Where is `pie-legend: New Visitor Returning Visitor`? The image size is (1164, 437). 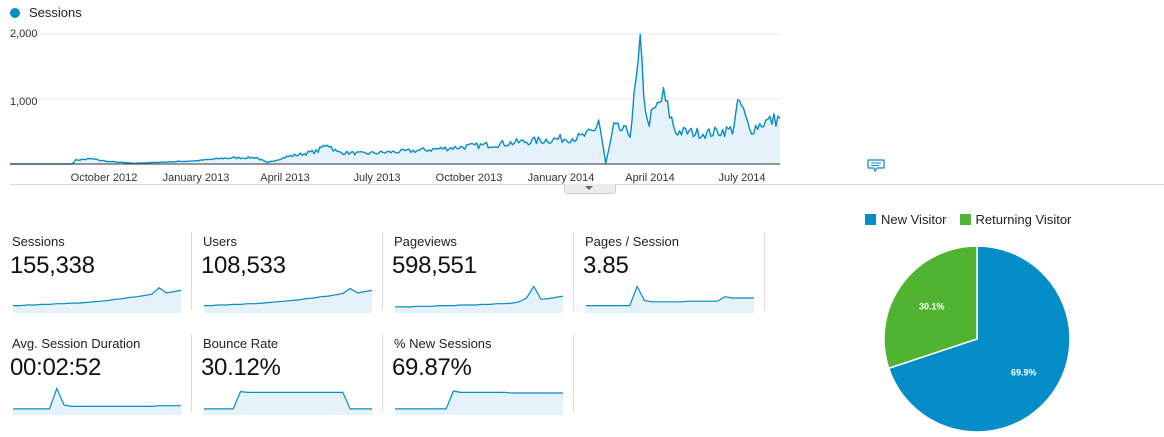 pie-legend: New Visitor Returning Visitor is located at coordinates (974, 219).